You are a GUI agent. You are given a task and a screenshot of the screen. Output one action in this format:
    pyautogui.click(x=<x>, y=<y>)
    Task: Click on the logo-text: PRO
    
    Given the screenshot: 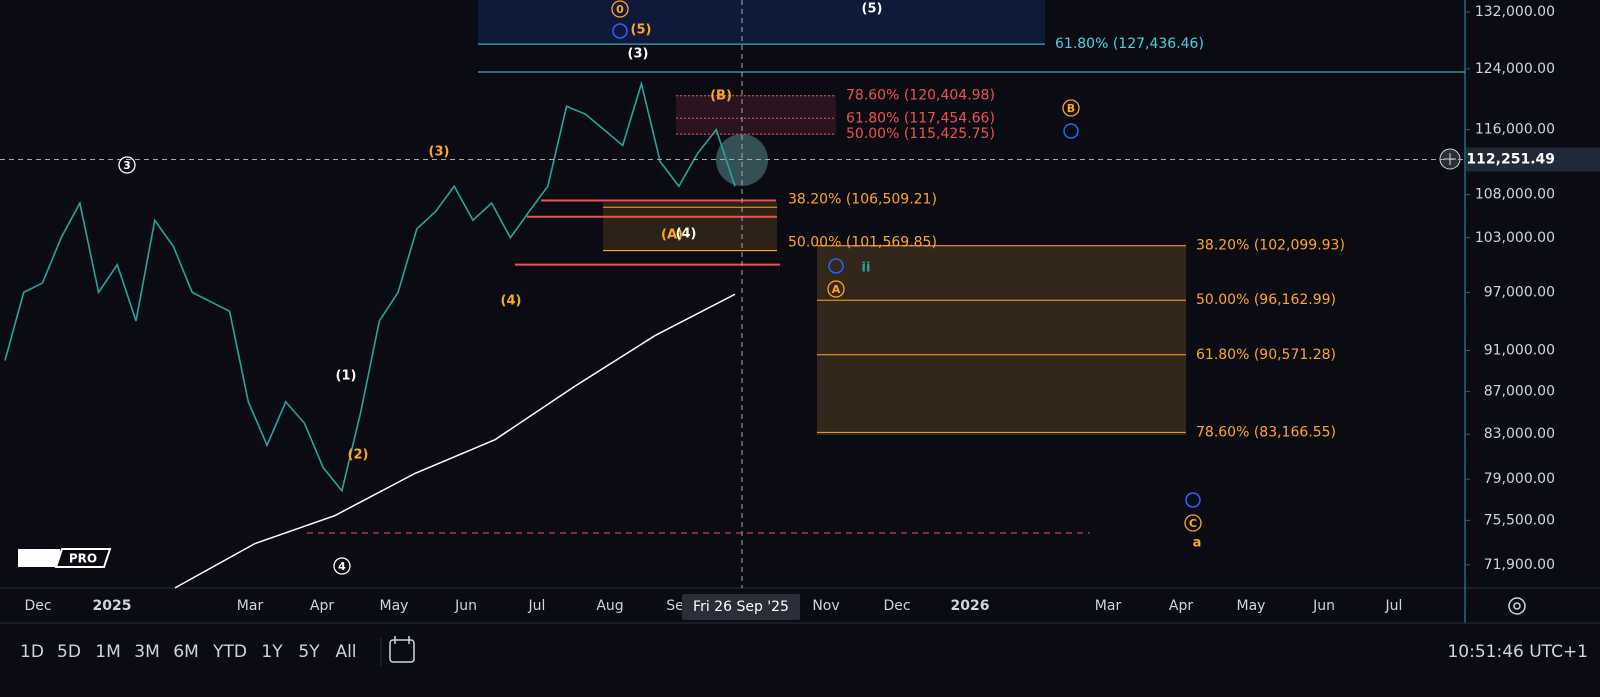 What is the action you would take?
    pyautogui.click(x=83, y=559)
    